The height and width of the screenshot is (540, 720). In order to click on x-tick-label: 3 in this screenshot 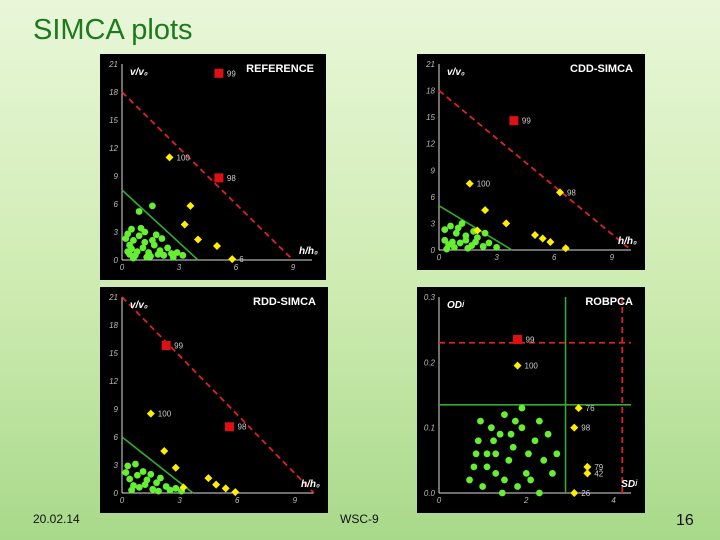, I will do `click(179, 267)`.